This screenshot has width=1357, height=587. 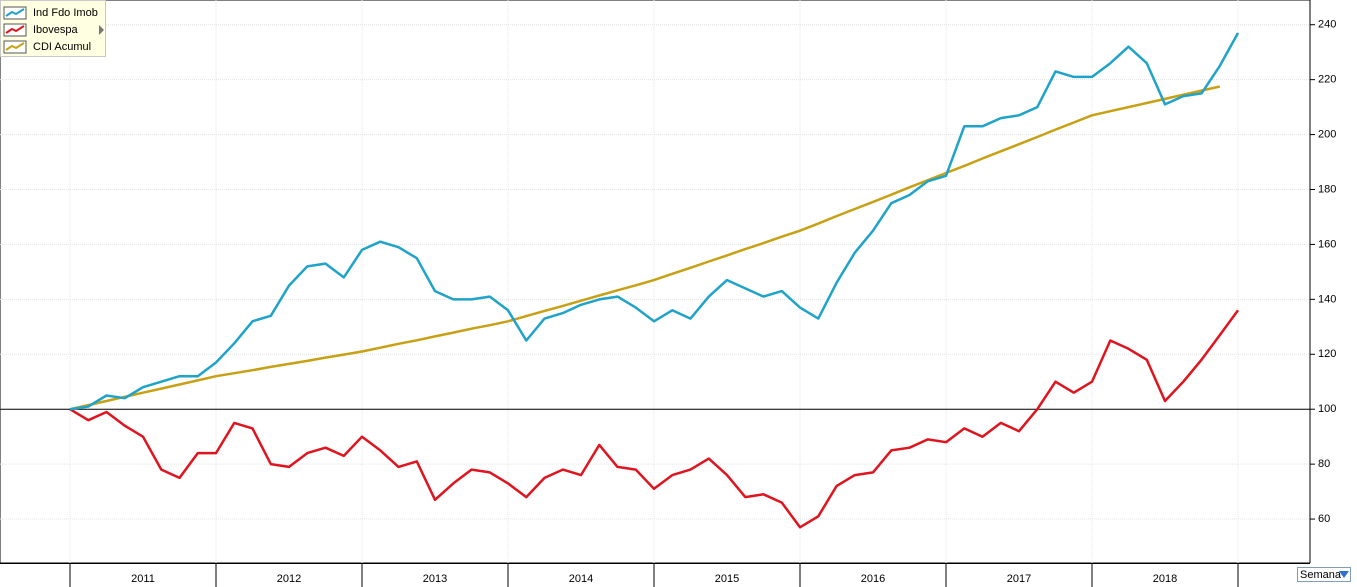 I want to click on legend: Ind Fdo Imob Ibovespa CDI Acumul, so click(x=53, y=28).